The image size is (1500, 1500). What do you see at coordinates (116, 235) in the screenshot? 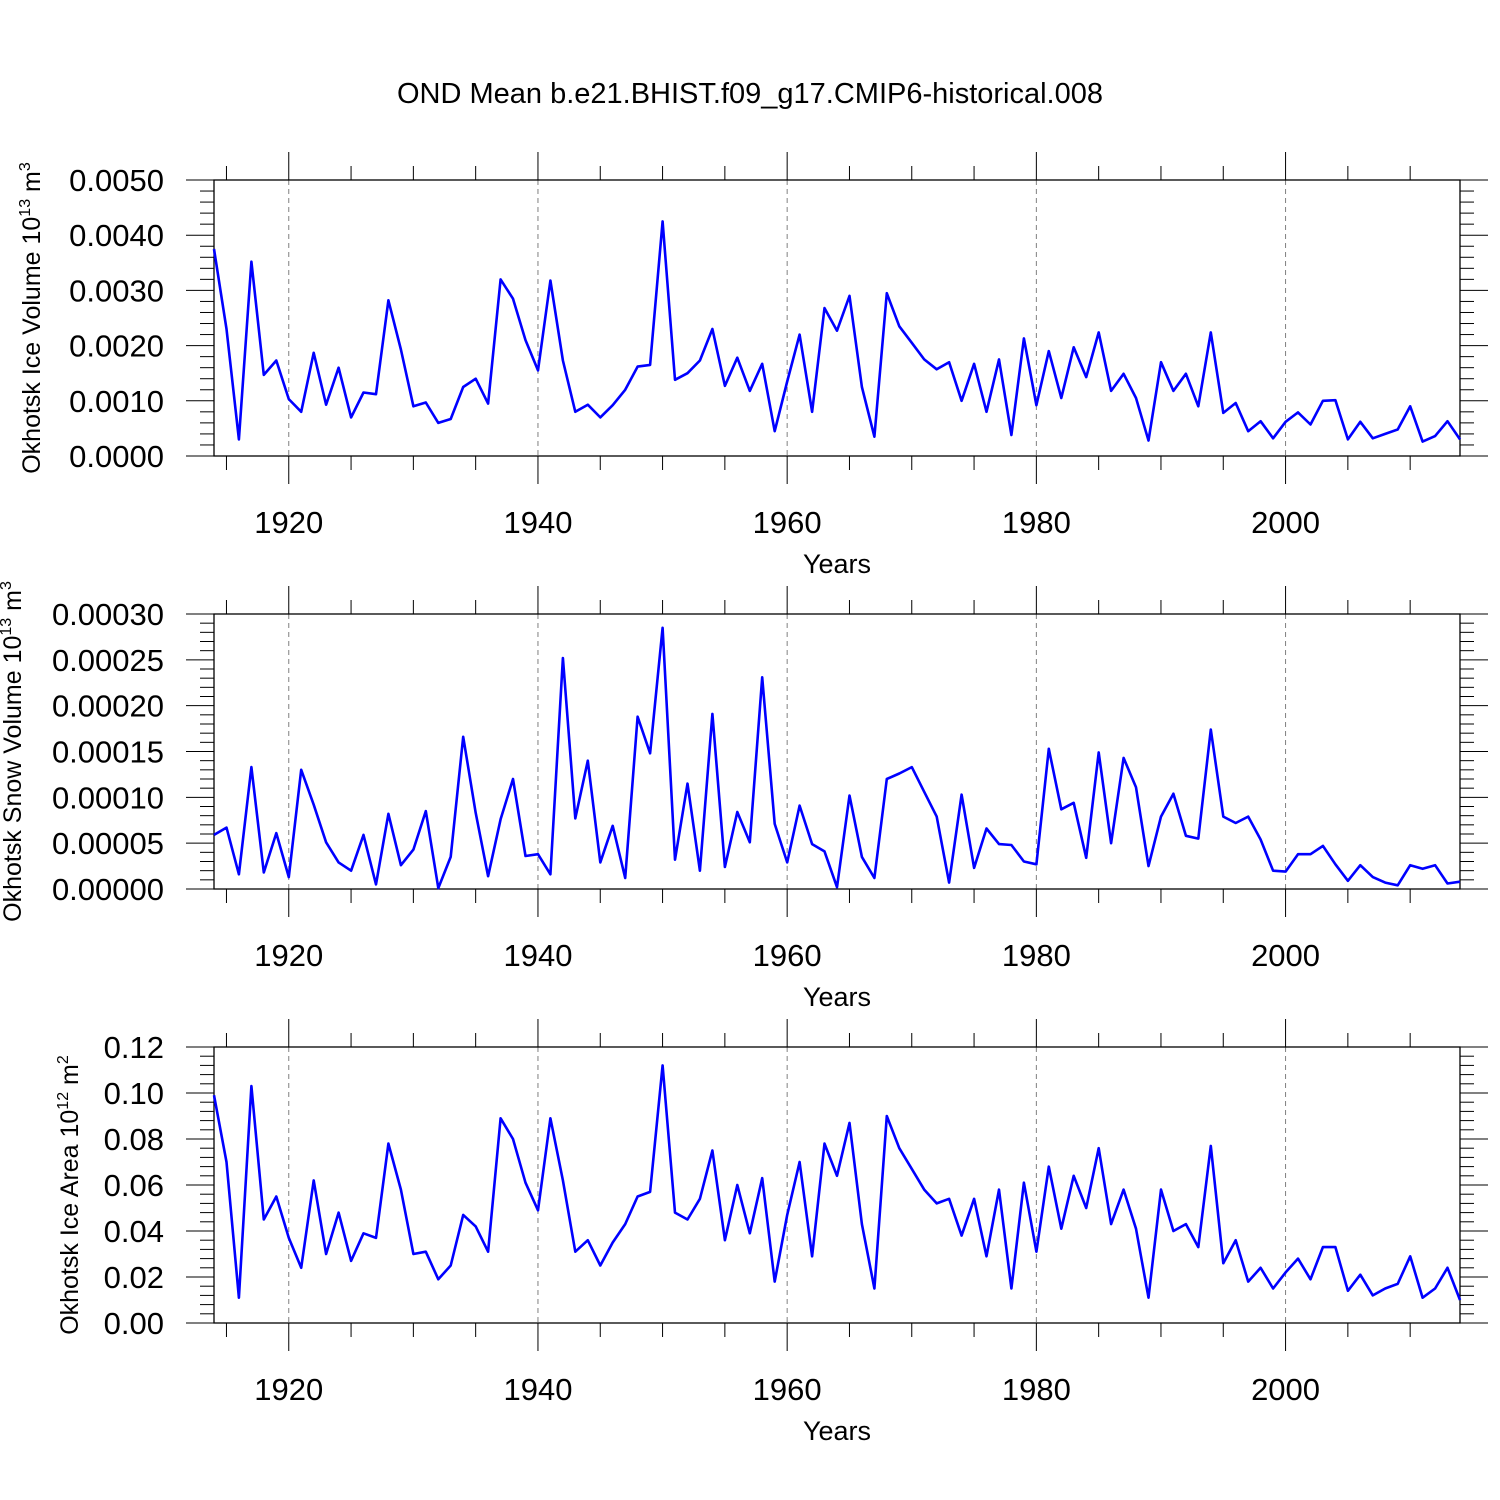
I see `y-tick-label: 0.0040` at bounding box center [116, 235].